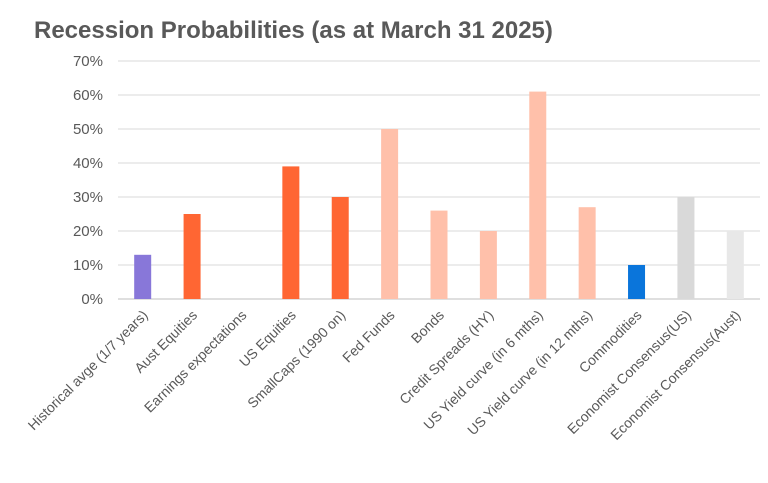 The width and height of the screenshot is (768, 483). What do you see at coordinates (296, 359) in the screenshot?
I see `x-tick-label: SmallCaps (1990 on)` at bounding box center [296, 359].